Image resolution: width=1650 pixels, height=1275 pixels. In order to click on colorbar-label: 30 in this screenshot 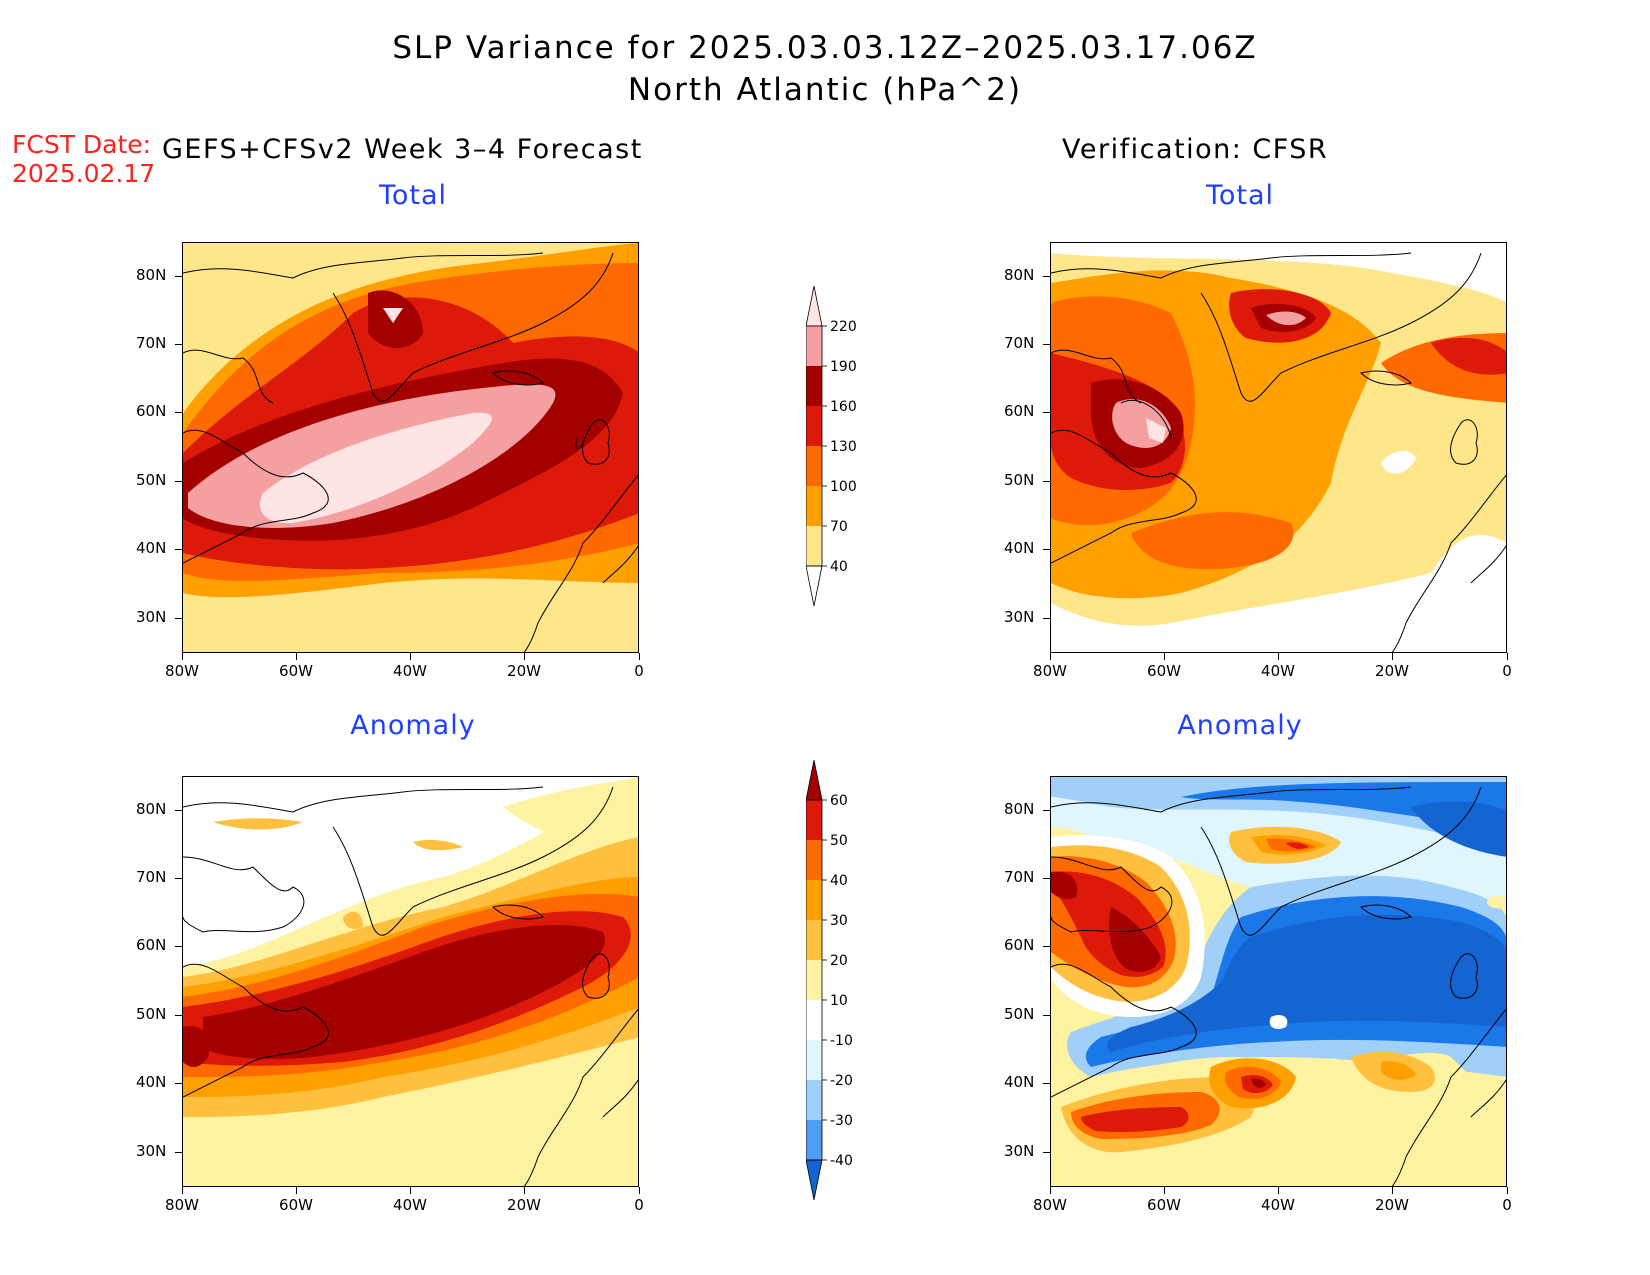, I will do `click(839, 921)`.